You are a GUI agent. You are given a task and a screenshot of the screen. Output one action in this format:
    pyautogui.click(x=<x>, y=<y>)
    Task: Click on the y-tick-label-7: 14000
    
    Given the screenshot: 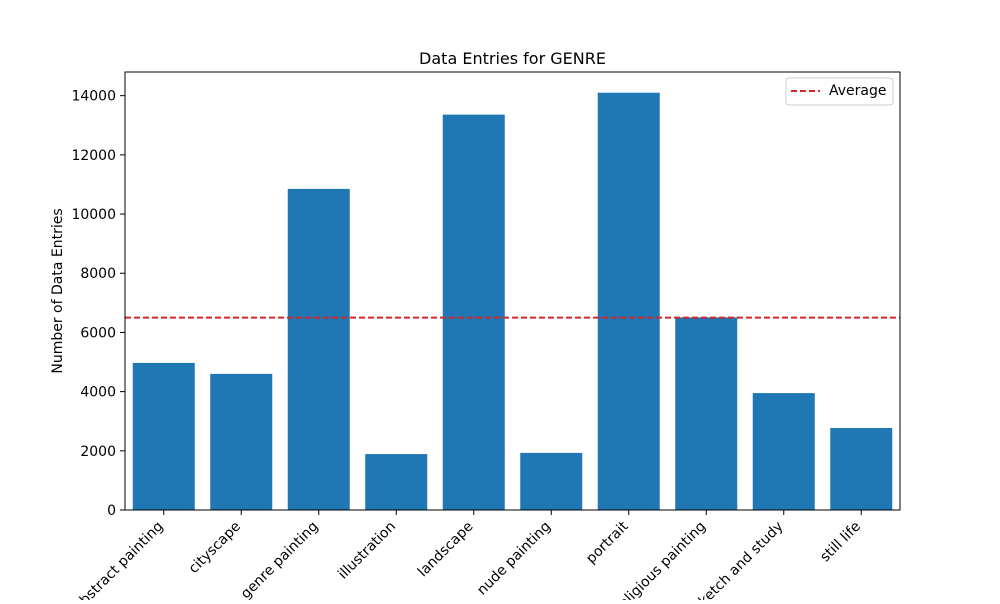 What is the action you would take?
    pyautogui.click(x=93, y=97)
    